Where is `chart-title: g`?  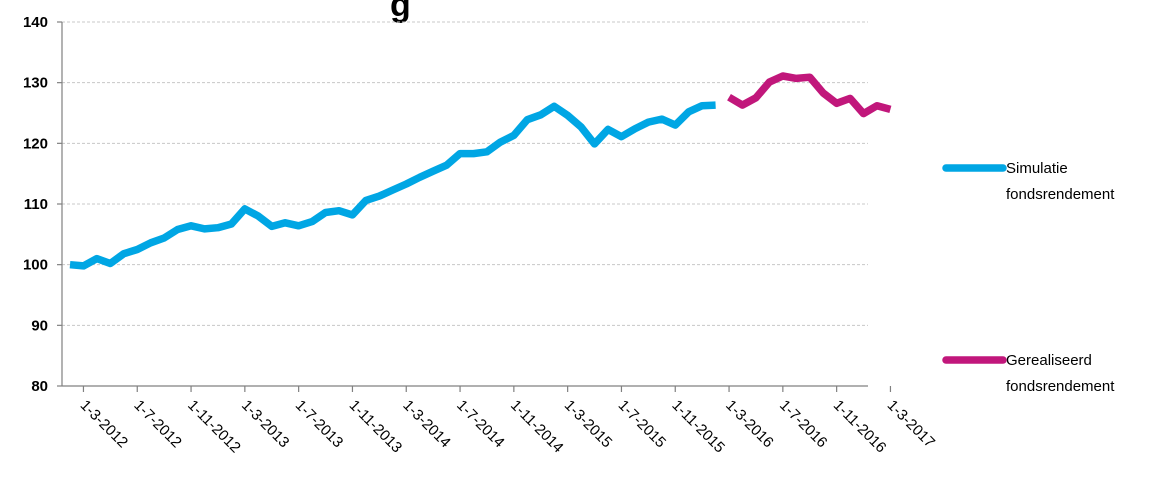 chart-title: g is located at coordinates (400, 12).